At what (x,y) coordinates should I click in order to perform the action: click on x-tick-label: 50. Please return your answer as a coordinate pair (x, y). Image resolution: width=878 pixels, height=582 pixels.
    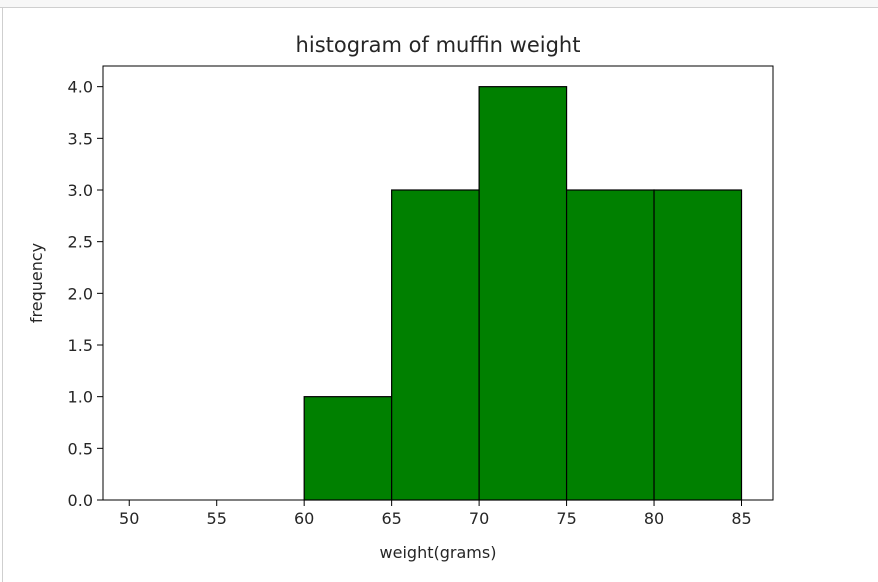
    Looking at the image, I should click on (129, 518).